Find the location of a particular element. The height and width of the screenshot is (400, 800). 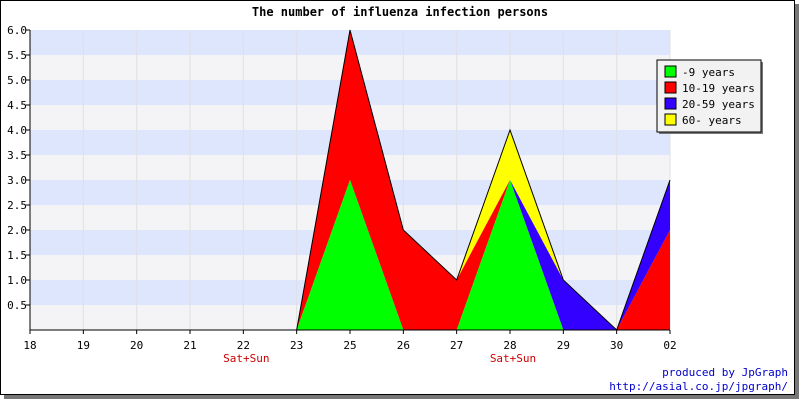

legend-label: -9 years is located at coordinates (708, 72).